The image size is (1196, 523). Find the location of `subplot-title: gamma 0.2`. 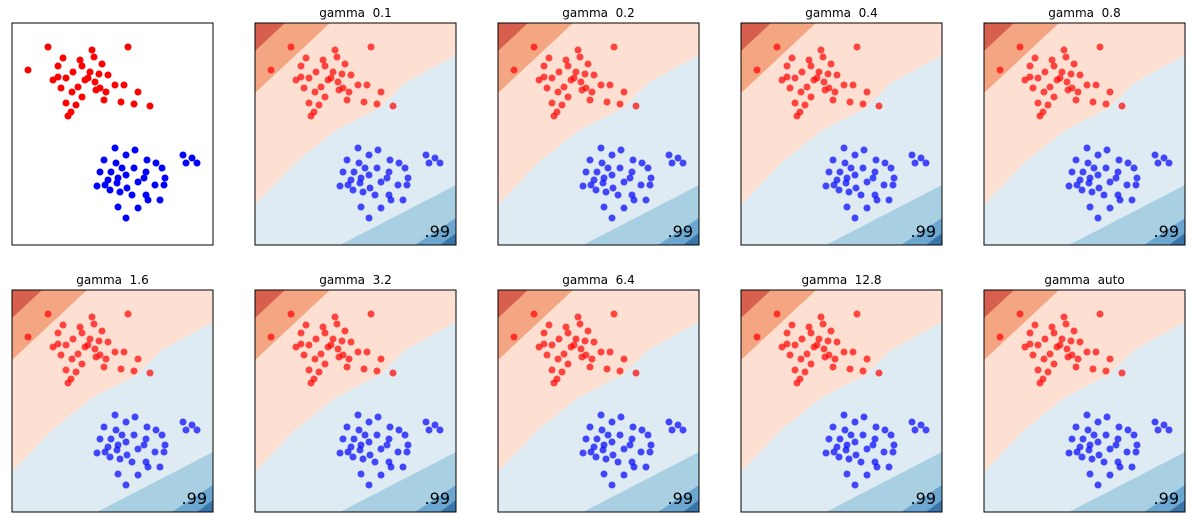

subplot-title: gamma 0.2 is located at coordinates (598, 13).